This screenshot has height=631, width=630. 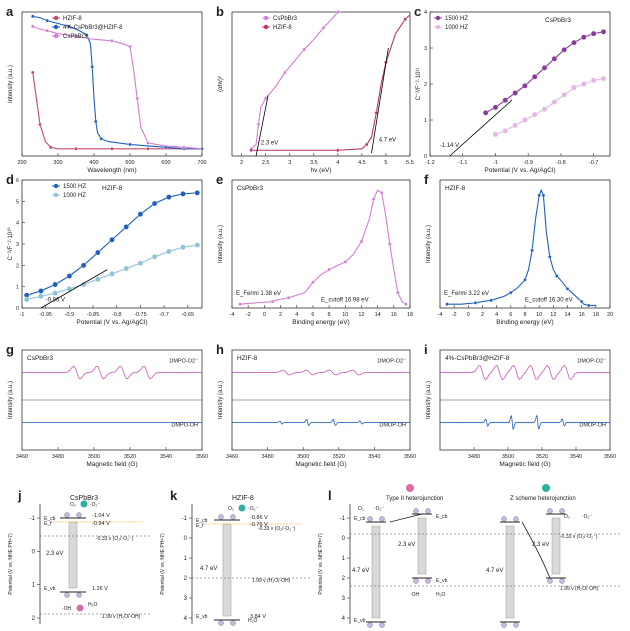 What do you see at coordinates (17, 266) in the screenshot?
I see `y-tick-label: 2` at bounding box center [17, 266].